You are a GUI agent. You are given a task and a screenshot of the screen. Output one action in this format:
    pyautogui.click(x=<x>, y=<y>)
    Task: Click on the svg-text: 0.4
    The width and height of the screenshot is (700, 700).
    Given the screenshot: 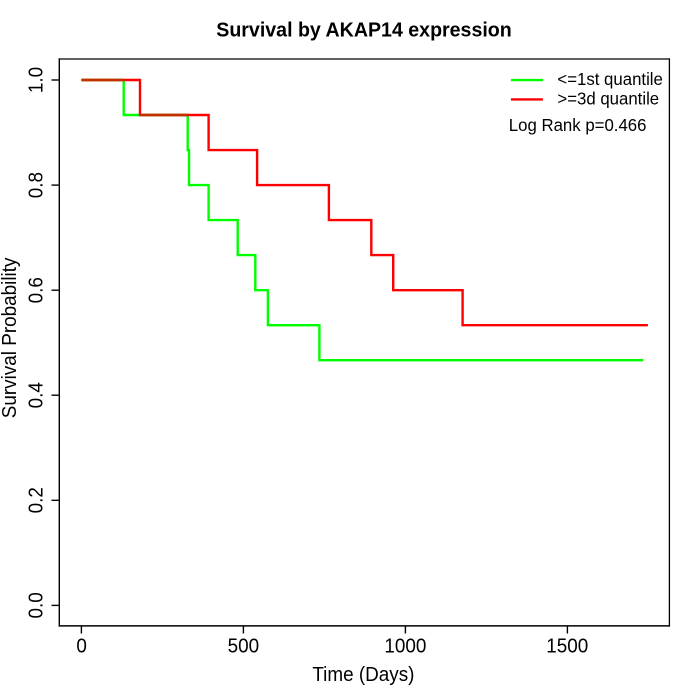 What is the action you would take?
    pyautogui.click(x=36, y=395)
    